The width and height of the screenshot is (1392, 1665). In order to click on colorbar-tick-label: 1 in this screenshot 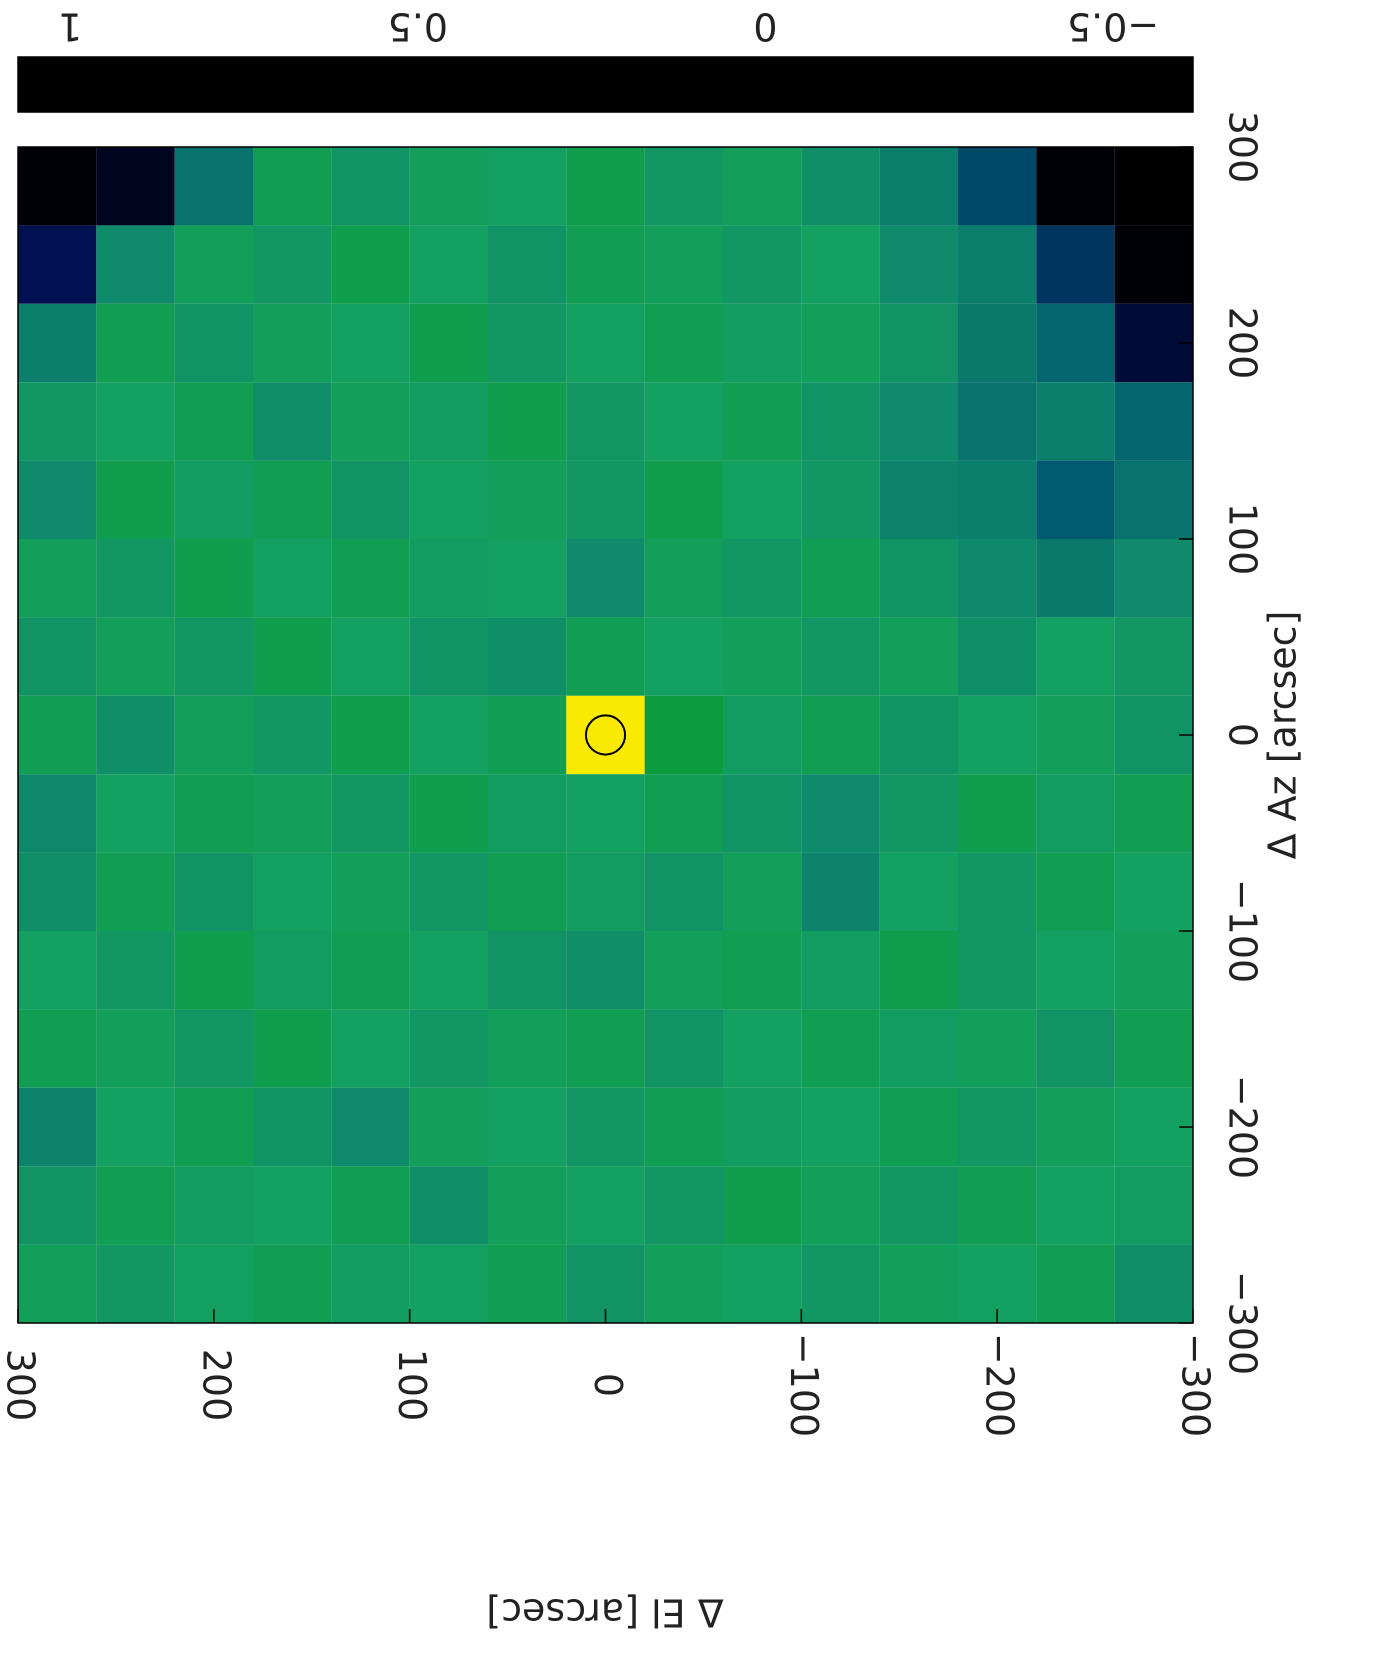, I will do `click(70, 27)`.